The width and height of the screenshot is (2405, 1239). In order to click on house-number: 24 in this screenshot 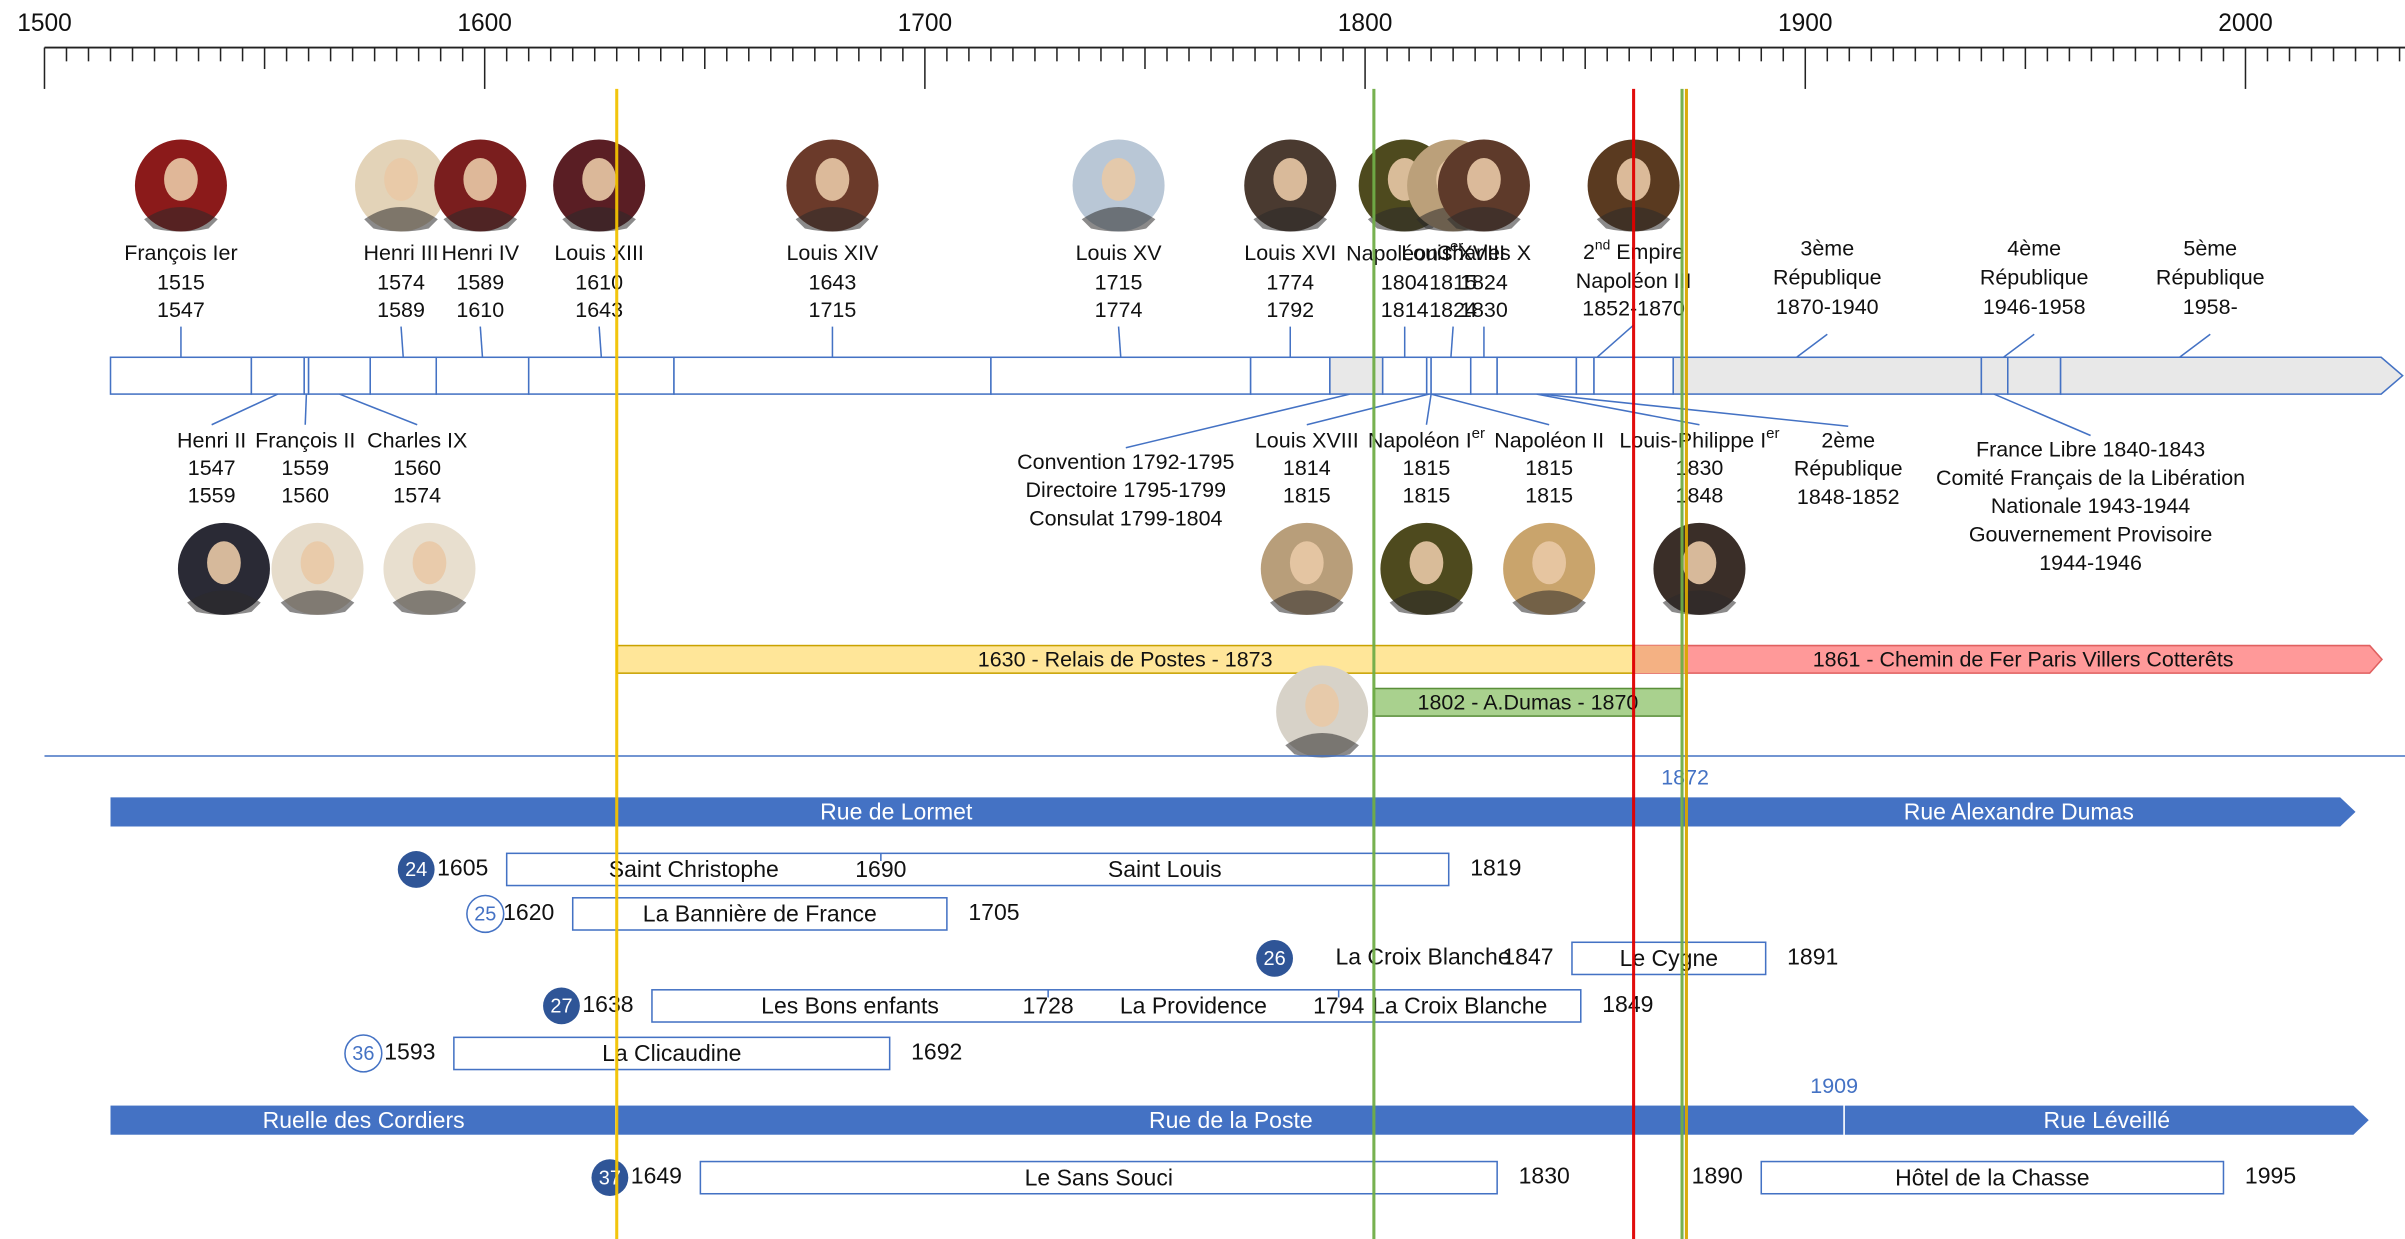, I will do `click(416, 870)`.